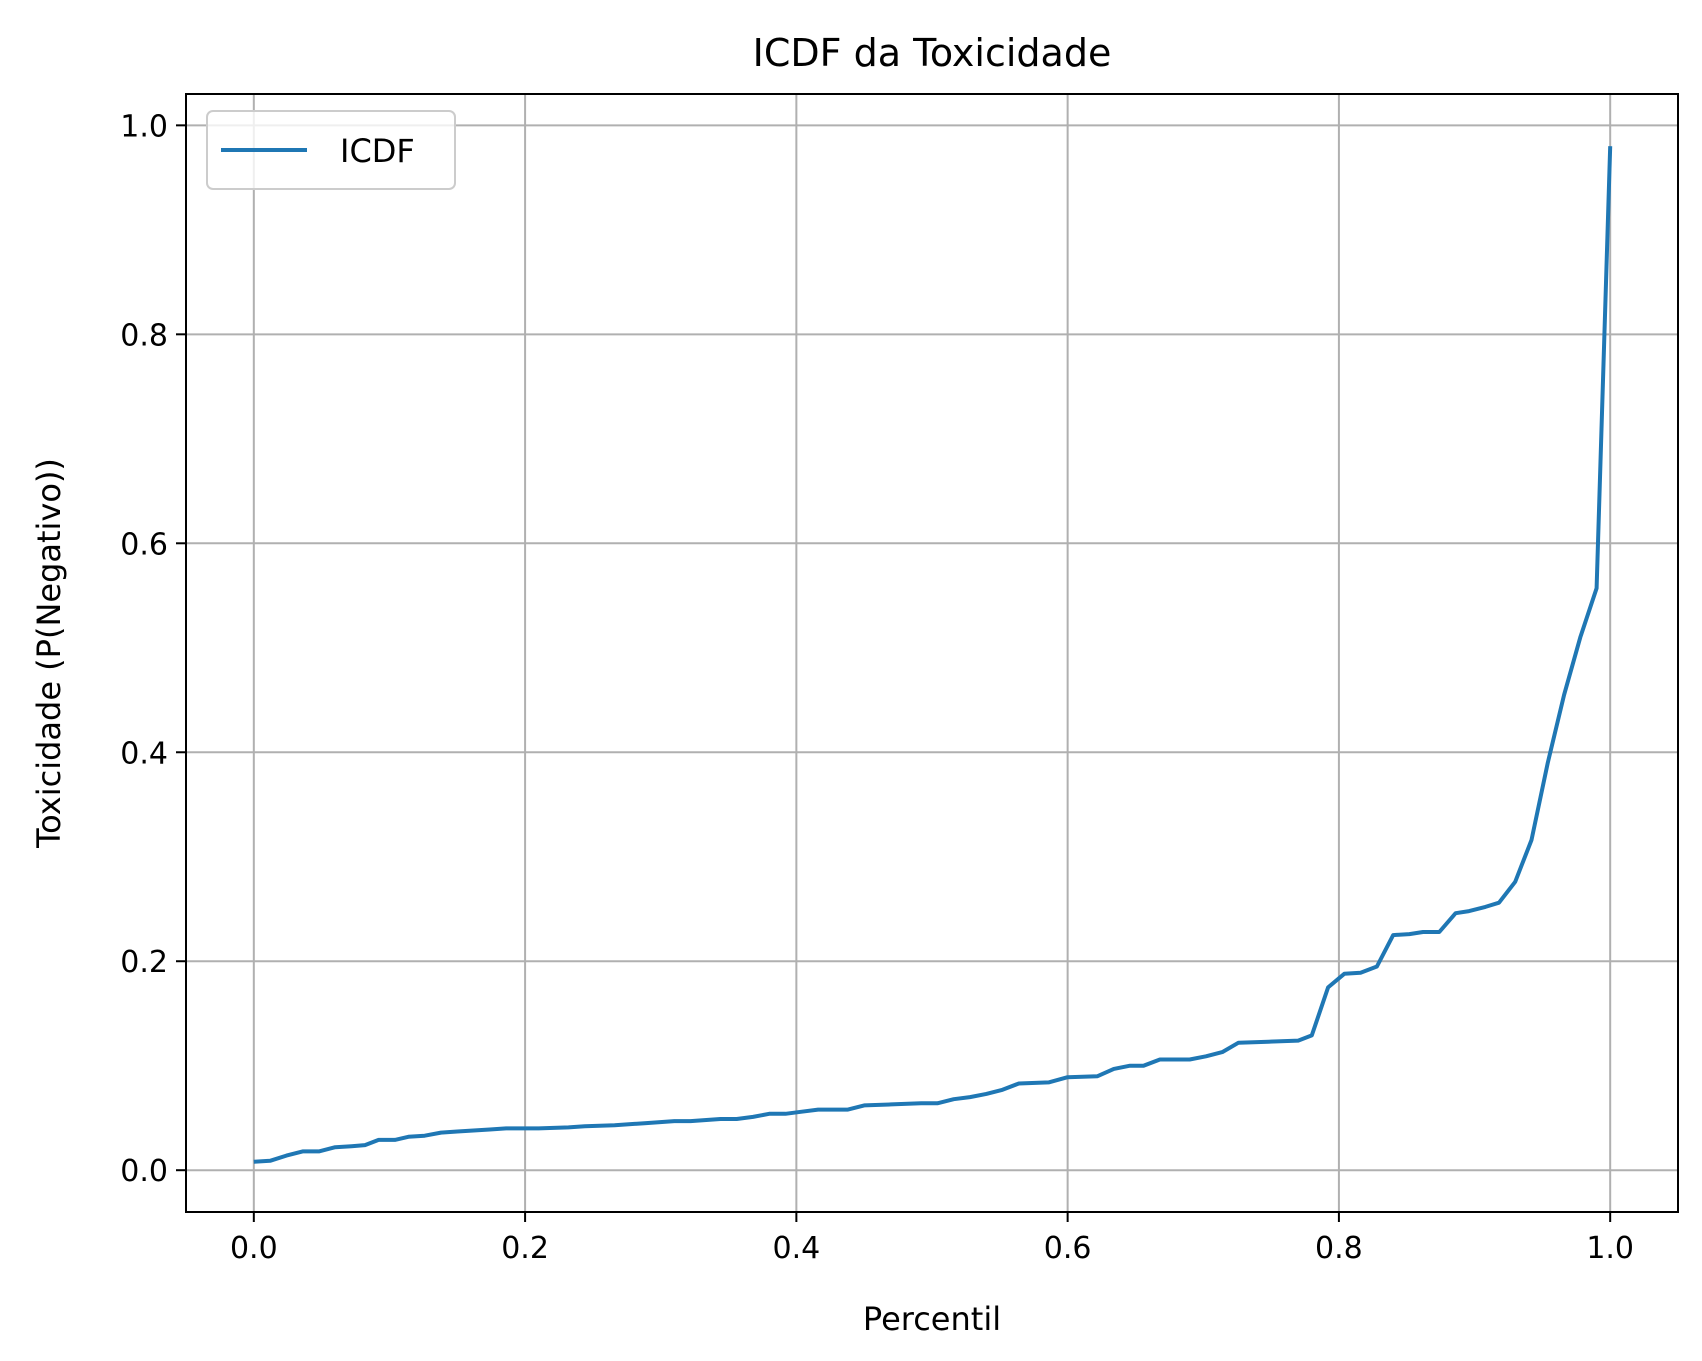  I want to click on y-tick-label: 0.2, so click(144, 962).